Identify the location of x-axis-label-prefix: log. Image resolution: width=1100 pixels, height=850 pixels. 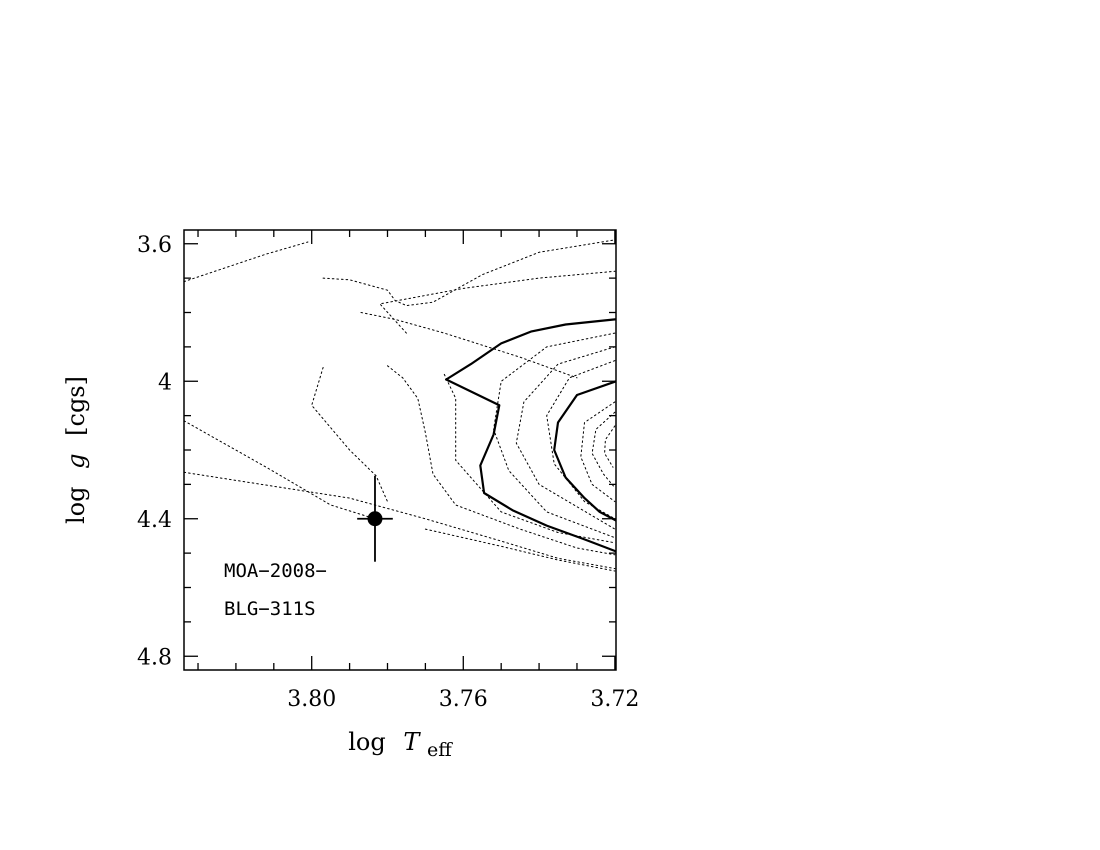
(367, 742).